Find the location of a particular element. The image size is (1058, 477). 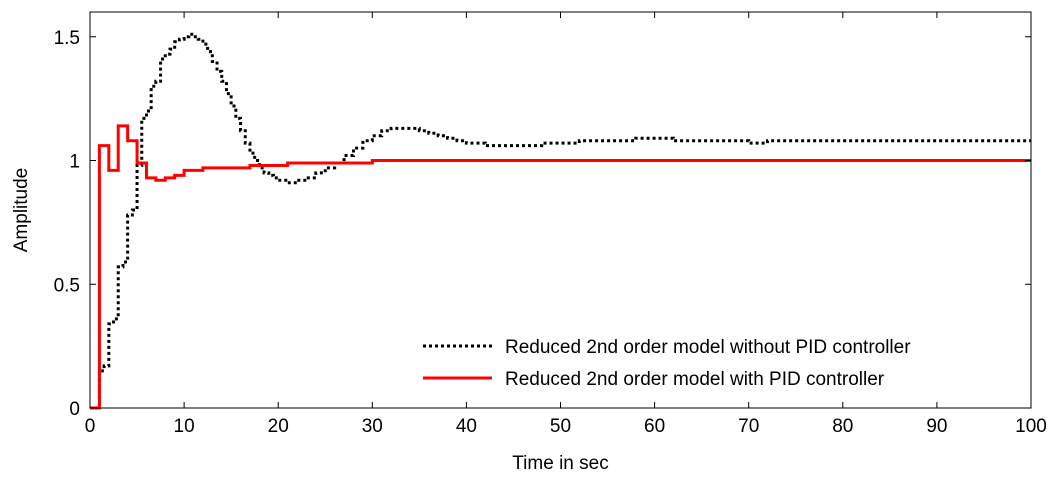

x-tick-label: 0 is located at coordinates (90, 426).